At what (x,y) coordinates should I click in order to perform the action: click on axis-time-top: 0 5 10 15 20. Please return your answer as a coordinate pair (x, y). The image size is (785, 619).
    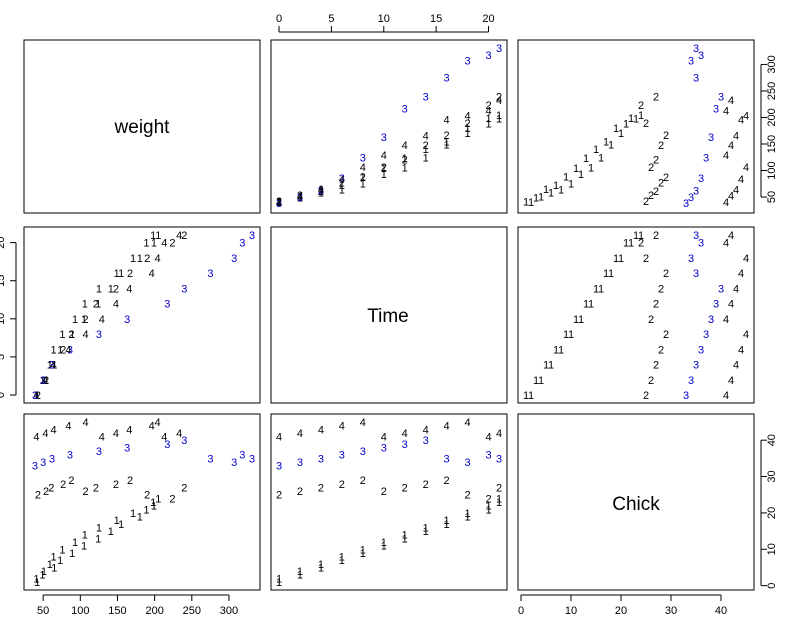
    Looking at the image, I should click on (385, 23).